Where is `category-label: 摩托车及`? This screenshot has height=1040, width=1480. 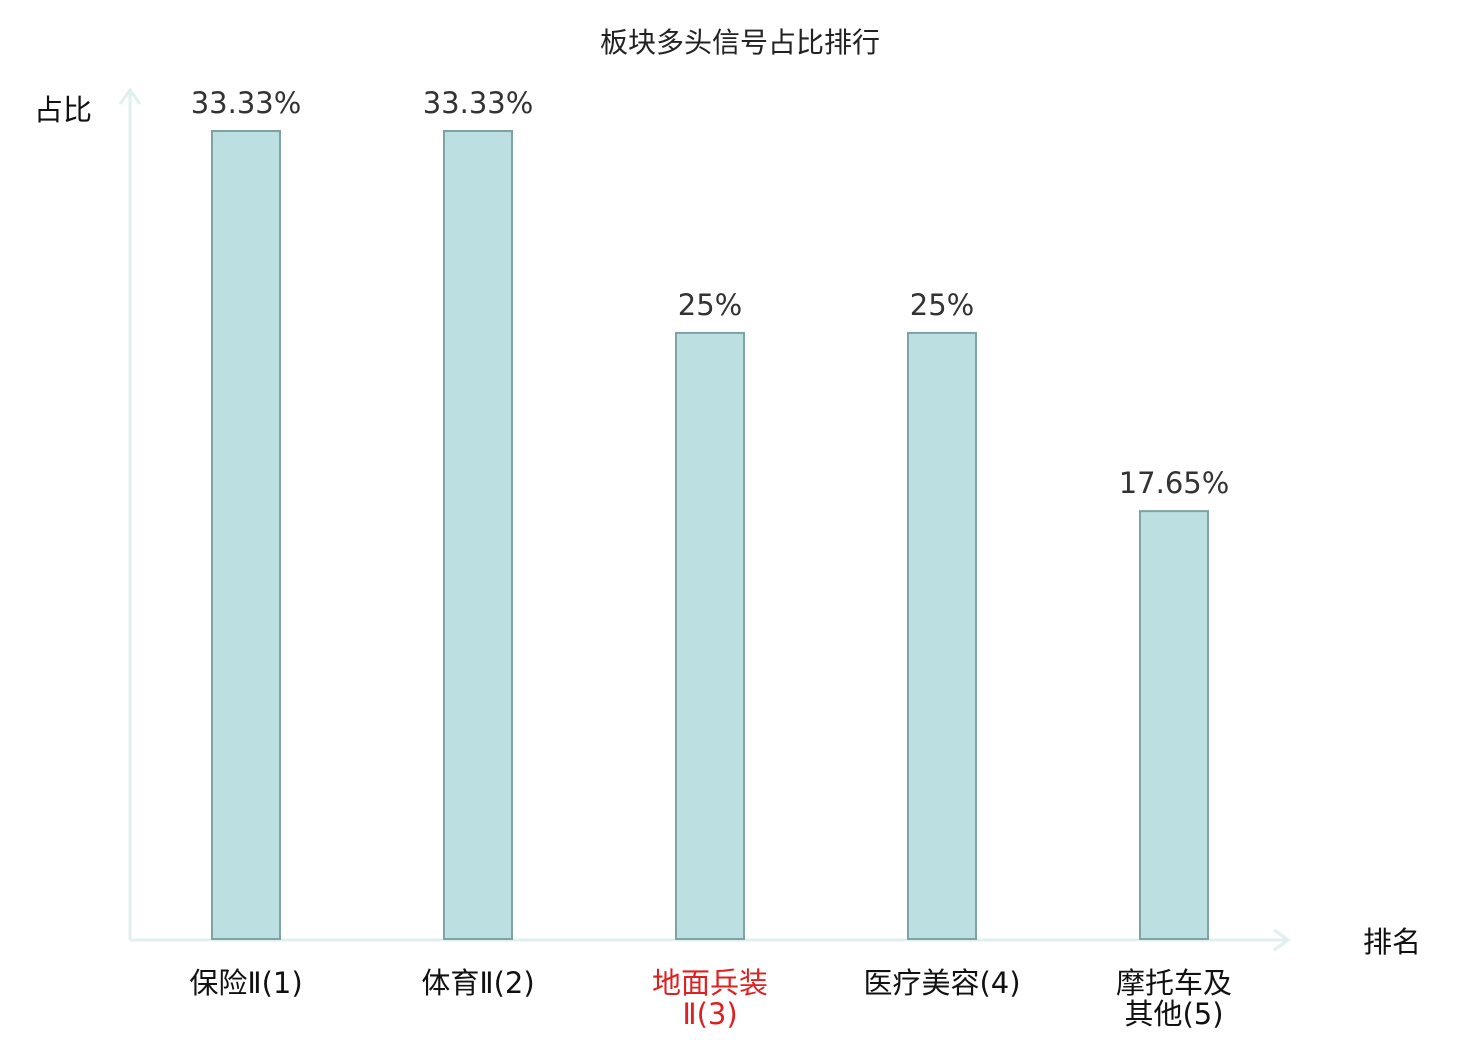 category-label: 摩托车及 is located at coordinates (1174, 983).